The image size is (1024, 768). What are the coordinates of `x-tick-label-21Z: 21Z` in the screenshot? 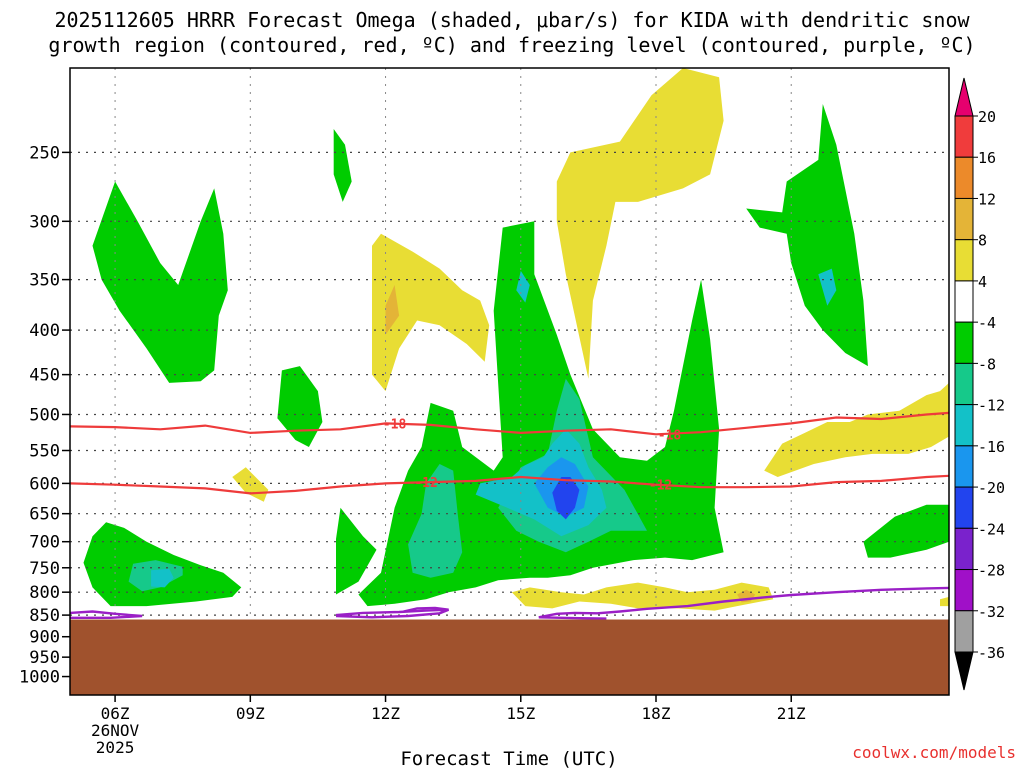 It's located at (791, 713).